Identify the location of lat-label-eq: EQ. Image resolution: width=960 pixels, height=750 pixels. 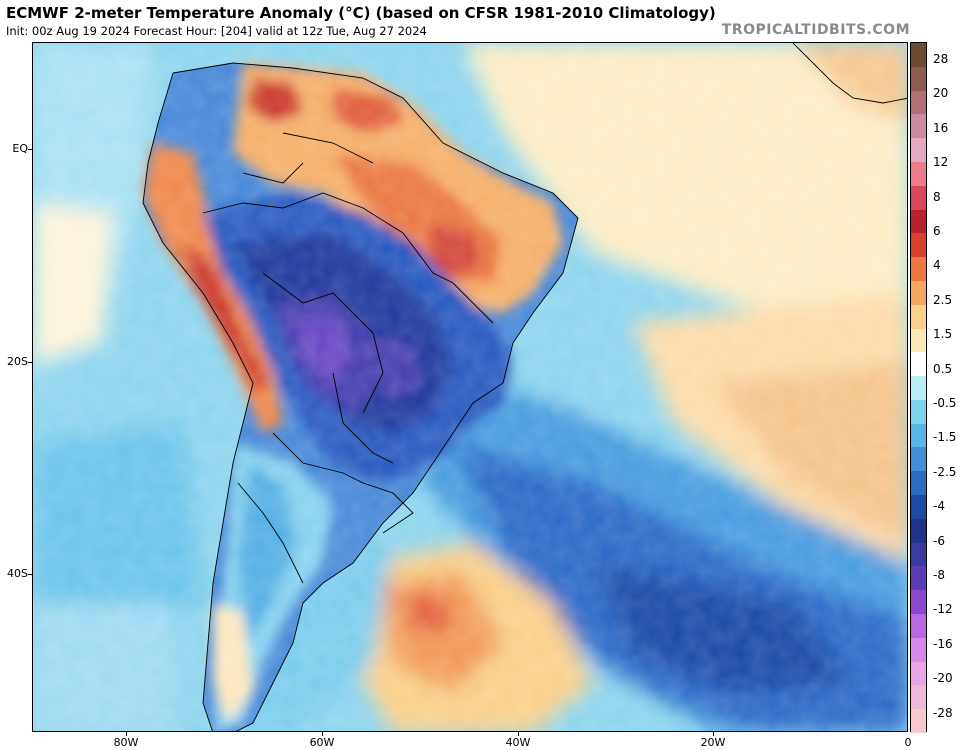
(20, 148).